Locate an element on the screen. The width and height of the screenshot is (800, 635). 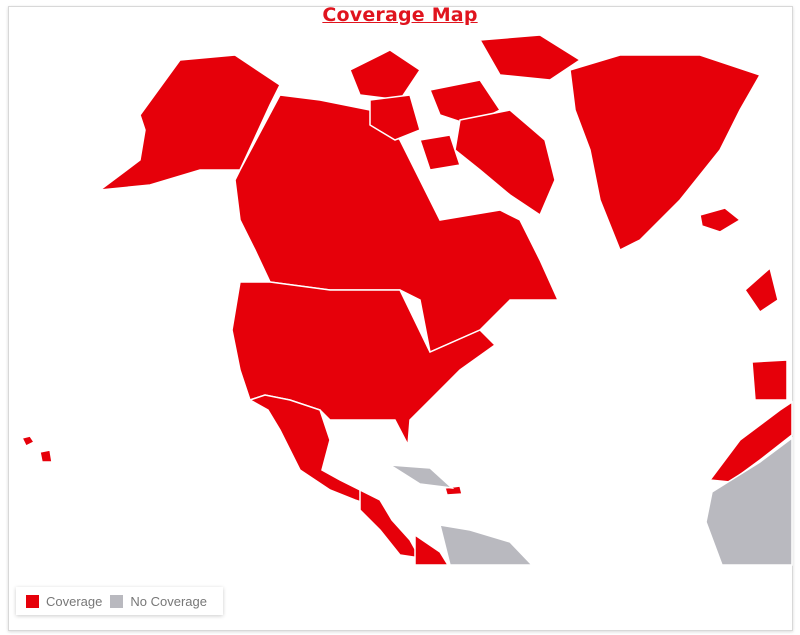
map-title: Coverage Map is located at coordinates (400, 15).